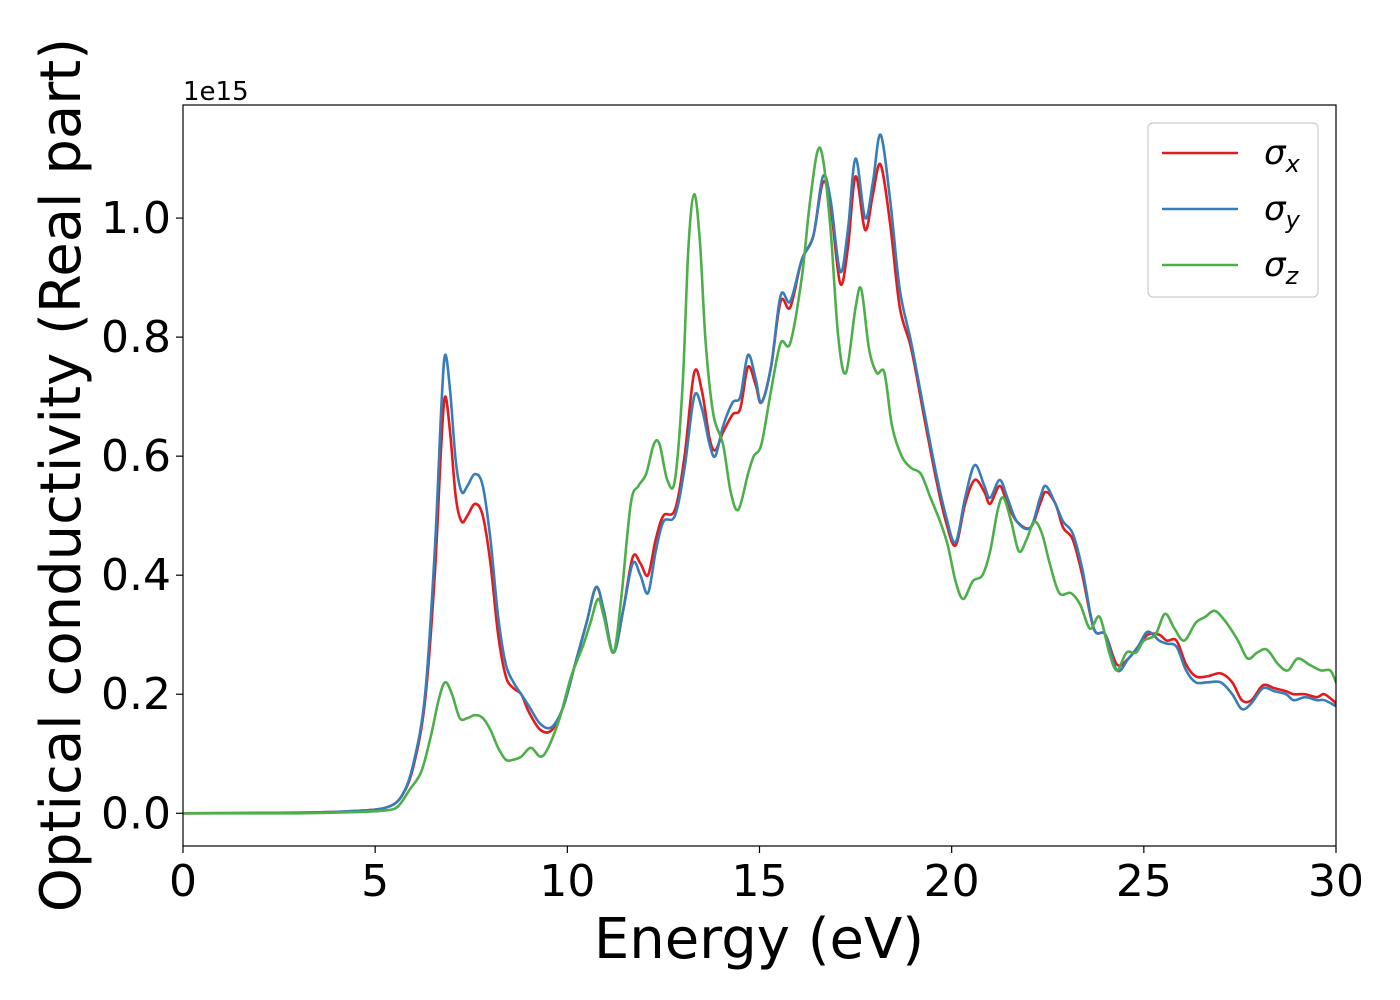 This screenshot has height=1000, width=1400. I want to click on y-axis: 0.0 0.2 0.4 0.6 0.8 1.0, so click(142, 516).